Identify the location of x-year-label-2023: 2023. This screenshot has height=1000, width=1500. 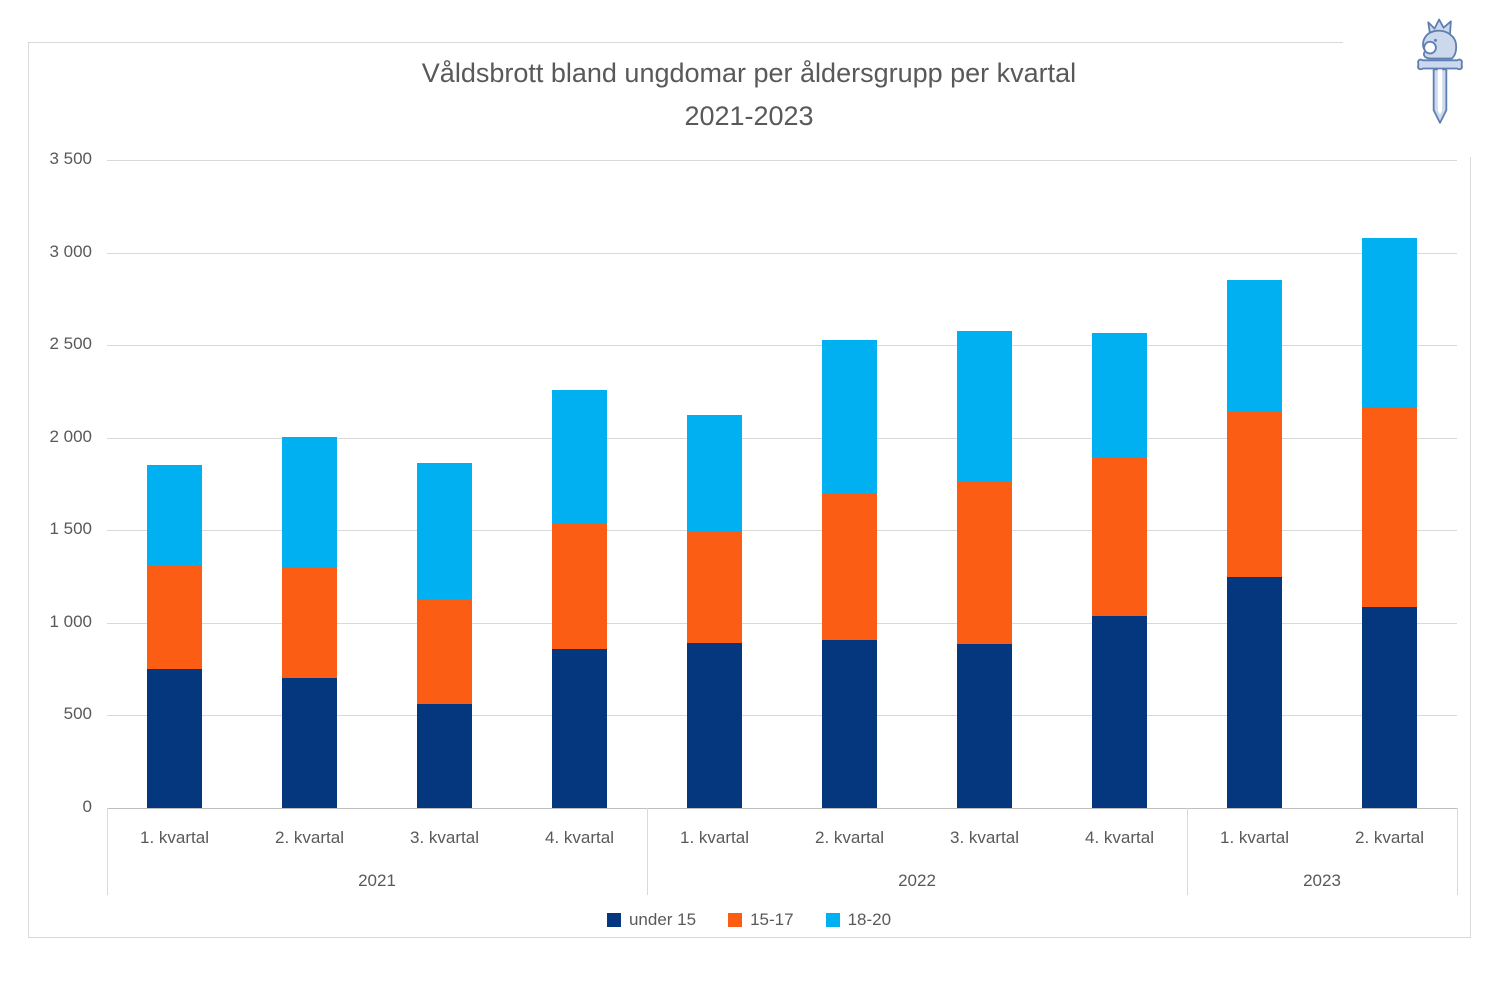
(1322, 880).